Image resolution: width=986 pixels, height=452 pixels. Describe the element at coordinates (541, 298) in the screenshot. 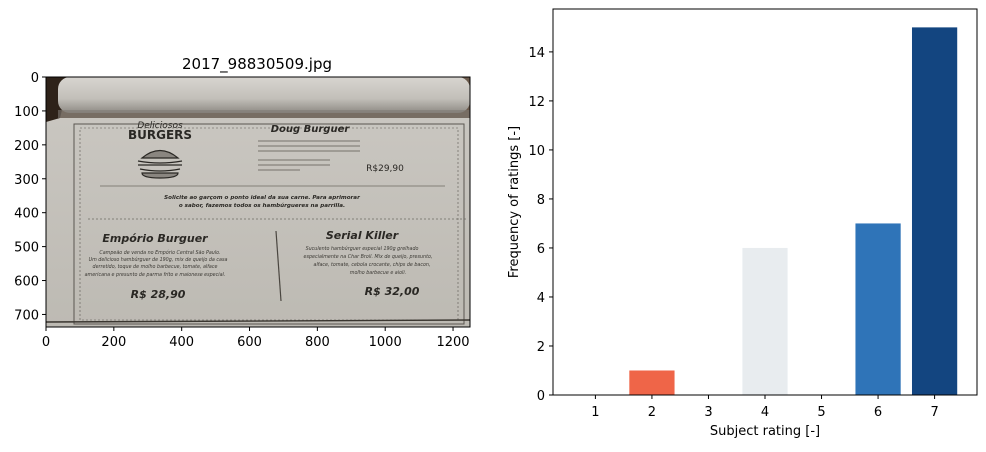

I see `chart-y-tick-label: 4` at that location.